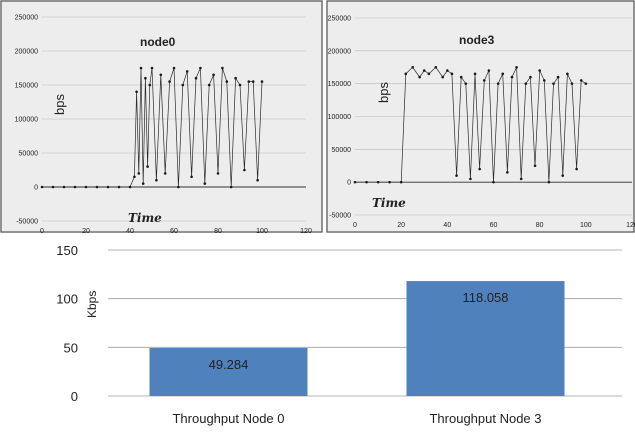 Image resolution: width=635 pixels, height=439 pixels. I want to click on node0-x-axis-label: Time, so click(145, 218).